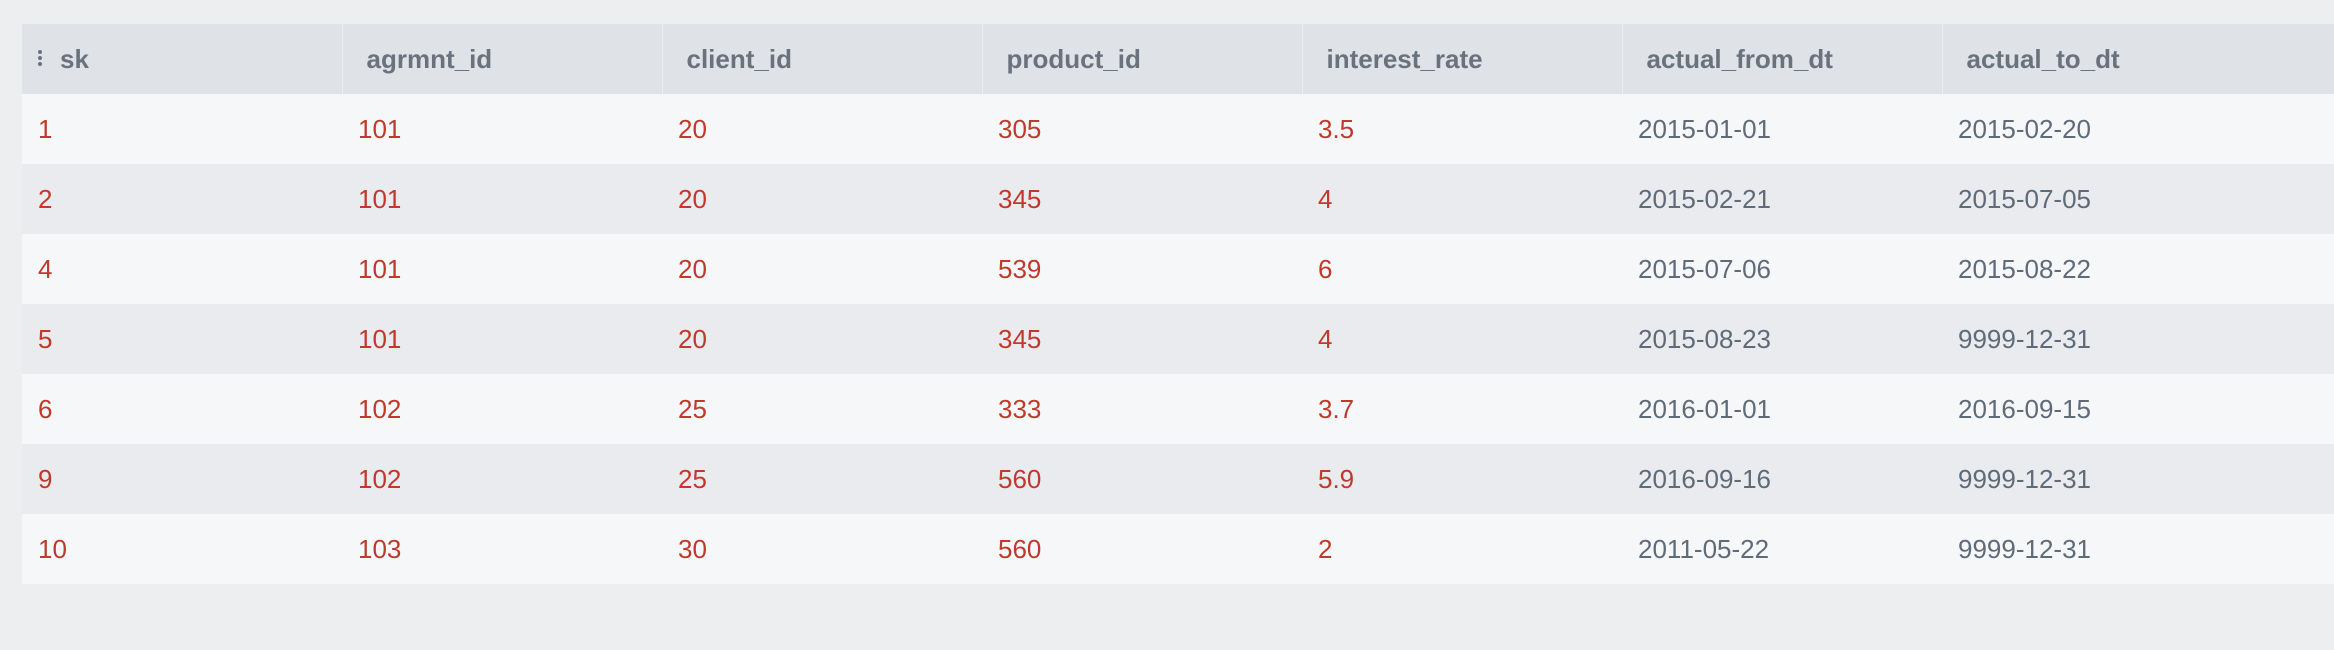 This screenshot has width=2334, height=650. Describe the element at coordinates (1782, 549) in the screenshot. I see `cell-actual-from-dt: 2011-05-22` at that location.